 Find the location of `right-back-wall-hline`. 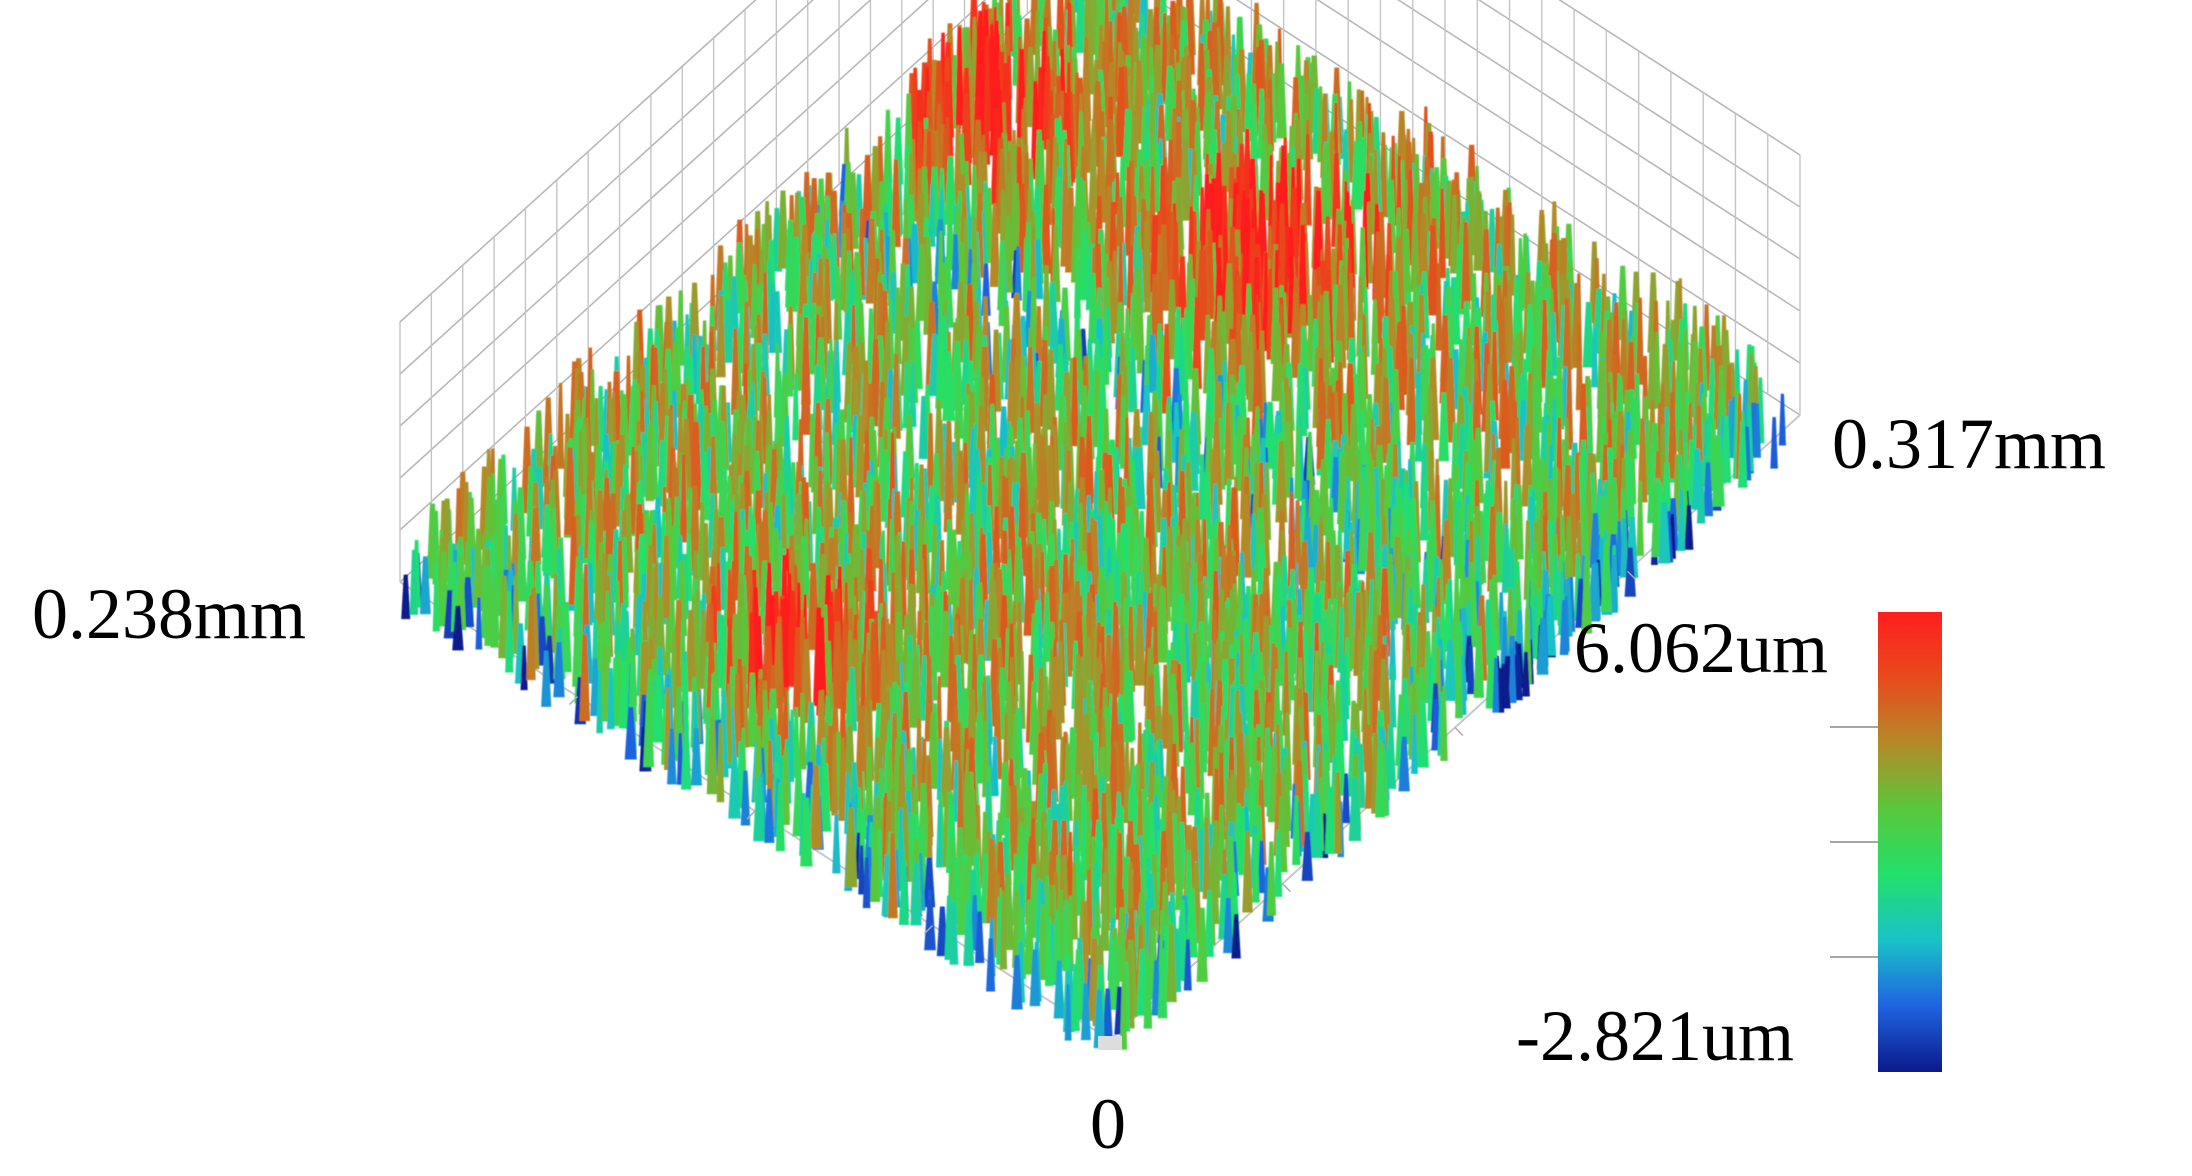

right-back-wall-hline is located at coordinates (1639, 104).